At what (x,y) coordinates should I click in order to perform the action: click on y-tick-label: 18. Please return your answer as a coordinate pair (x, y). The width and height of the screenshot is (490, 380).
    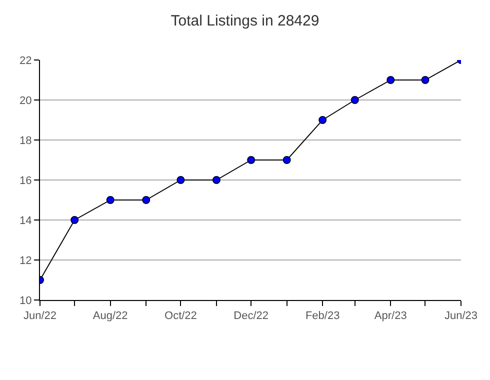
    Looking at the image, I should click on (26, 140).